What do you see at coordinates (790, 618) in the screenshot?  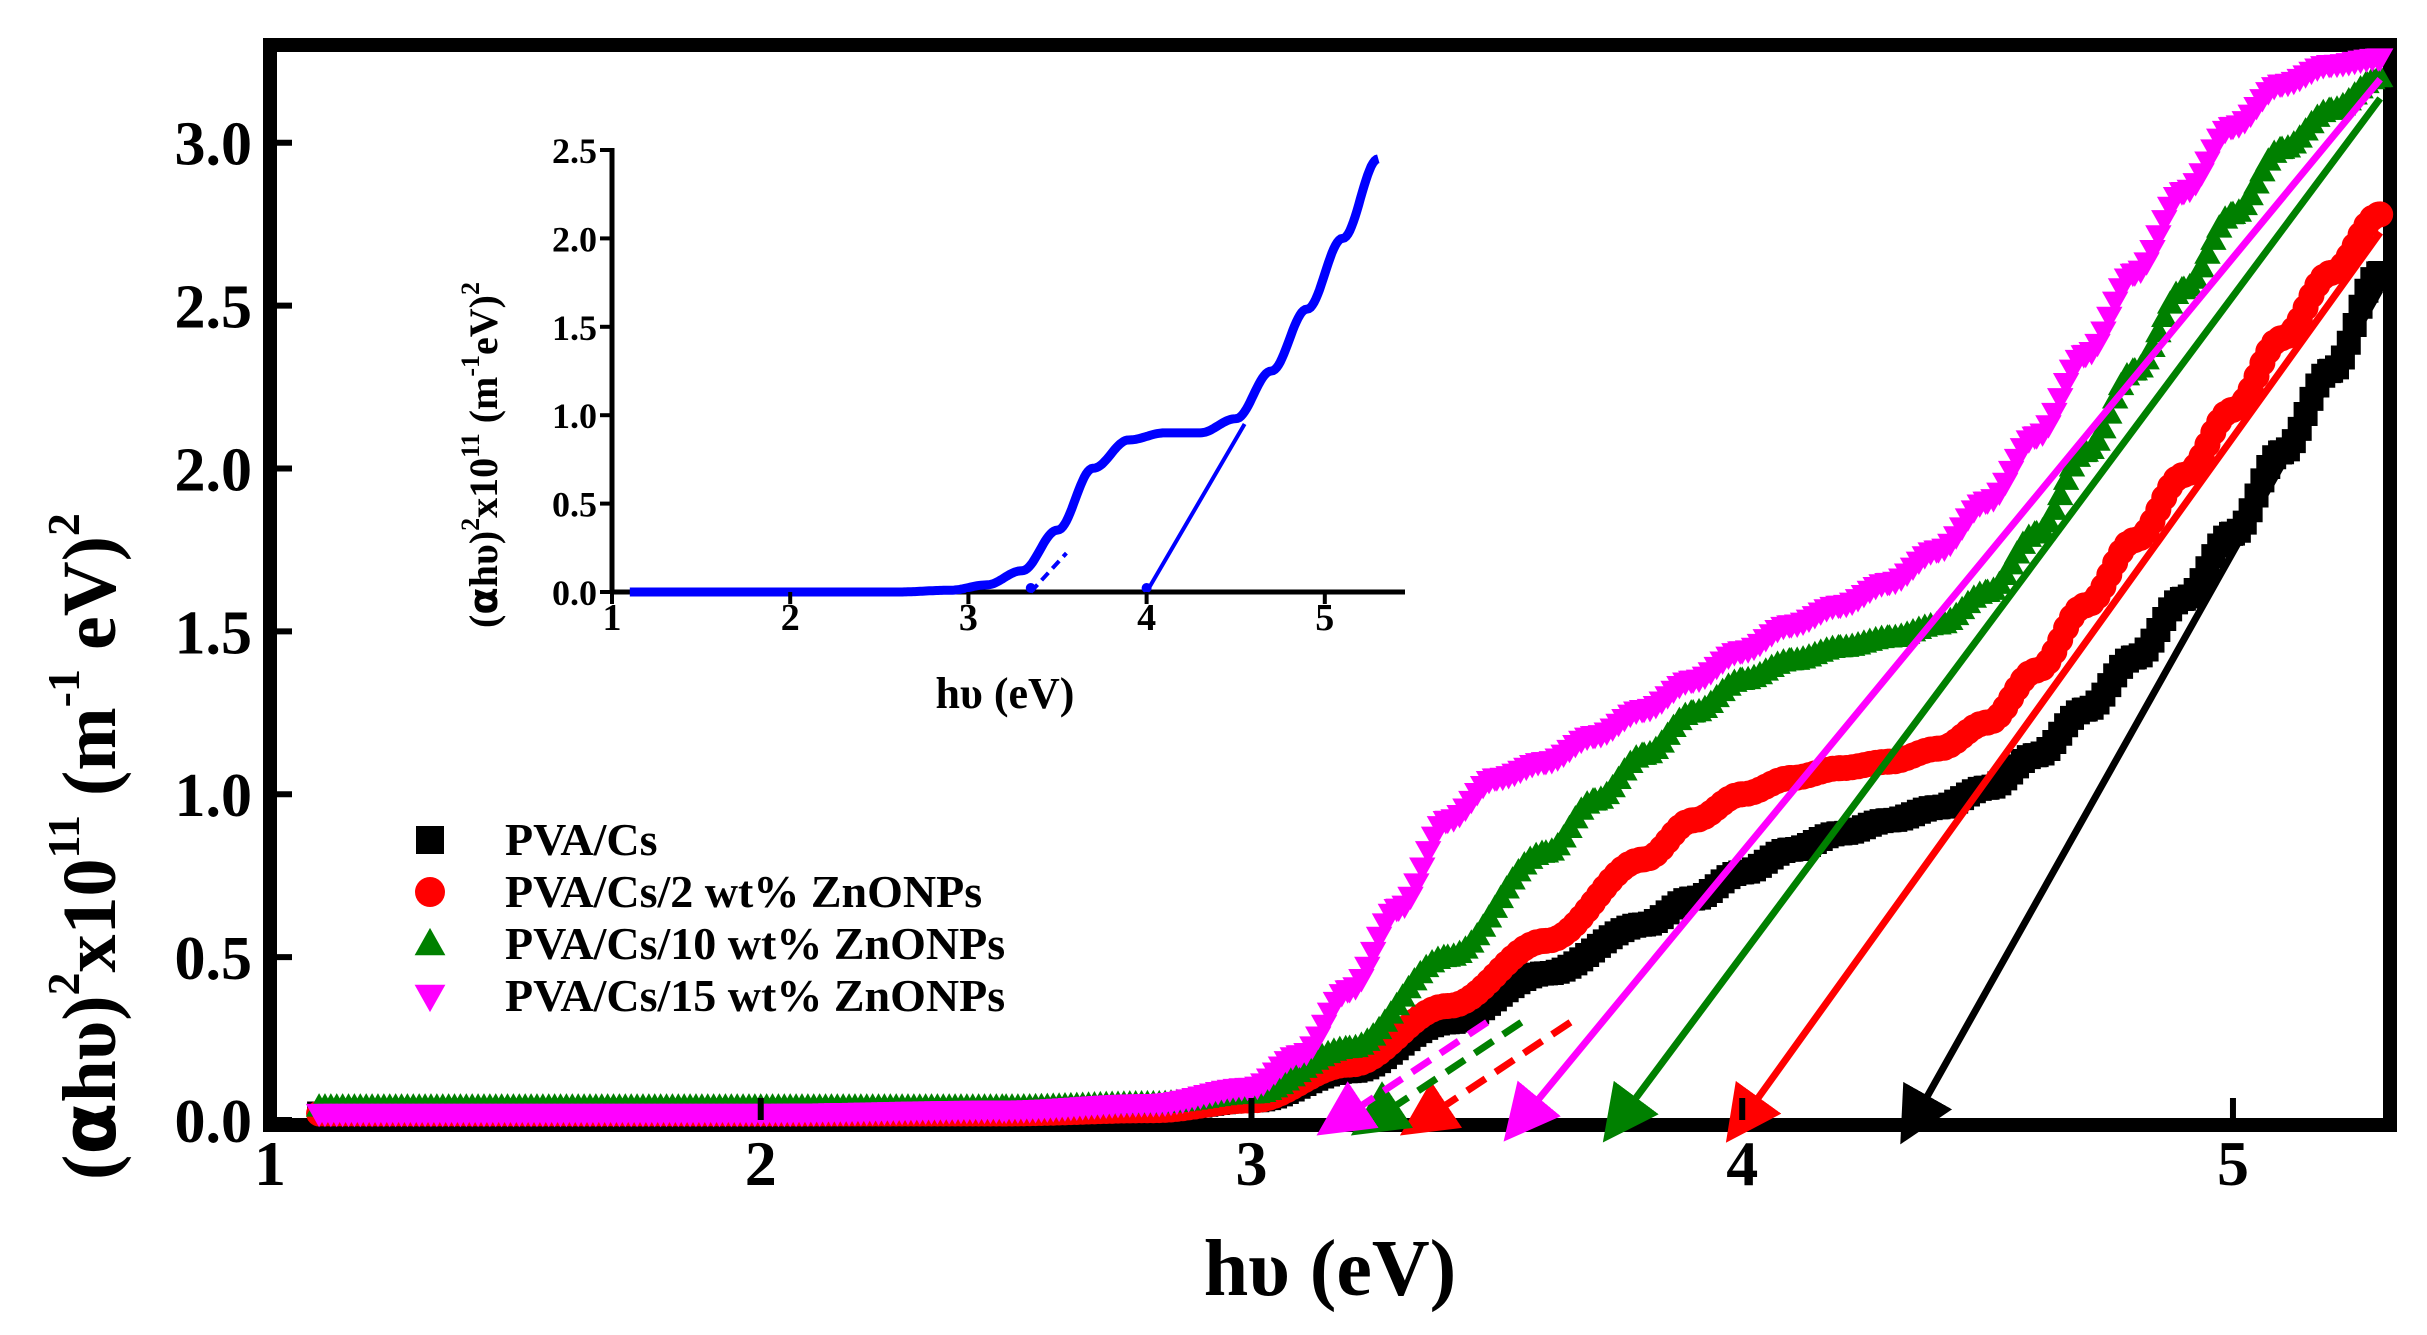 I see `inset-x-tick-label: 2` at bounding box center [790, 618].